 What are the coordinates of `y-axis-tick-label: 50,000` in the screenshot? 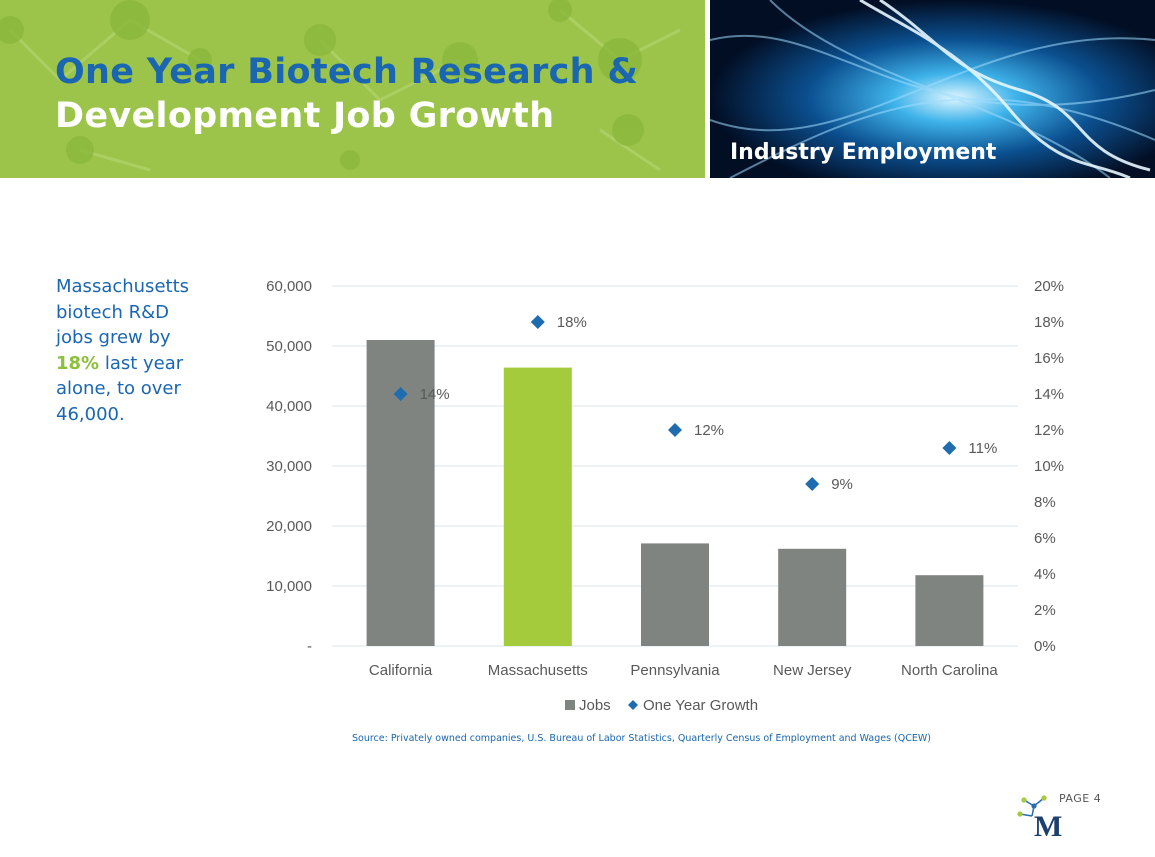 It's located at (289, 346).